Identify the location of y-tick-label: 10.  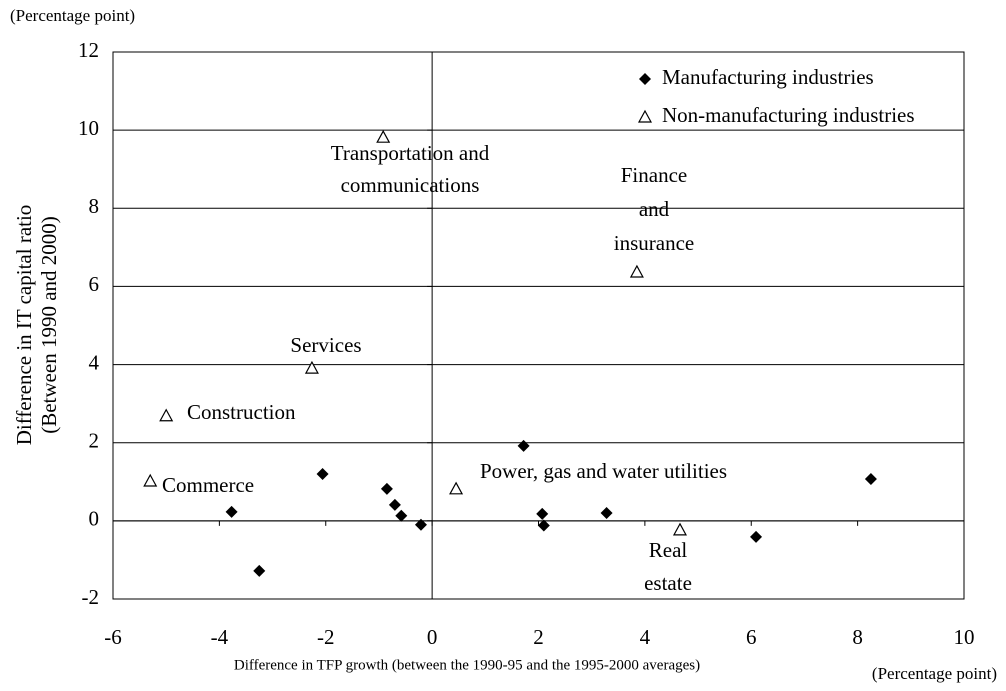
(88, 128).